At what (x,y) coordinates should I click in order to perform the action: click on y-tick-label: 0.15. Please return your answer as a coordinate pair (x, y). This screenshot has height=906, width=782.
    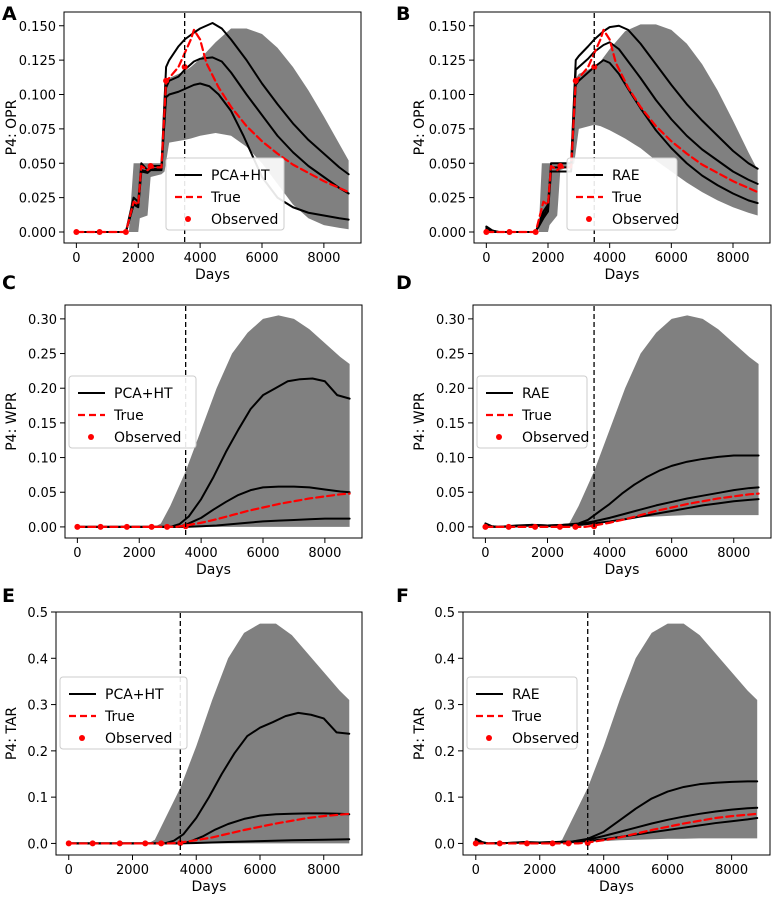
    Looking at the image, I should click on (42, 424).